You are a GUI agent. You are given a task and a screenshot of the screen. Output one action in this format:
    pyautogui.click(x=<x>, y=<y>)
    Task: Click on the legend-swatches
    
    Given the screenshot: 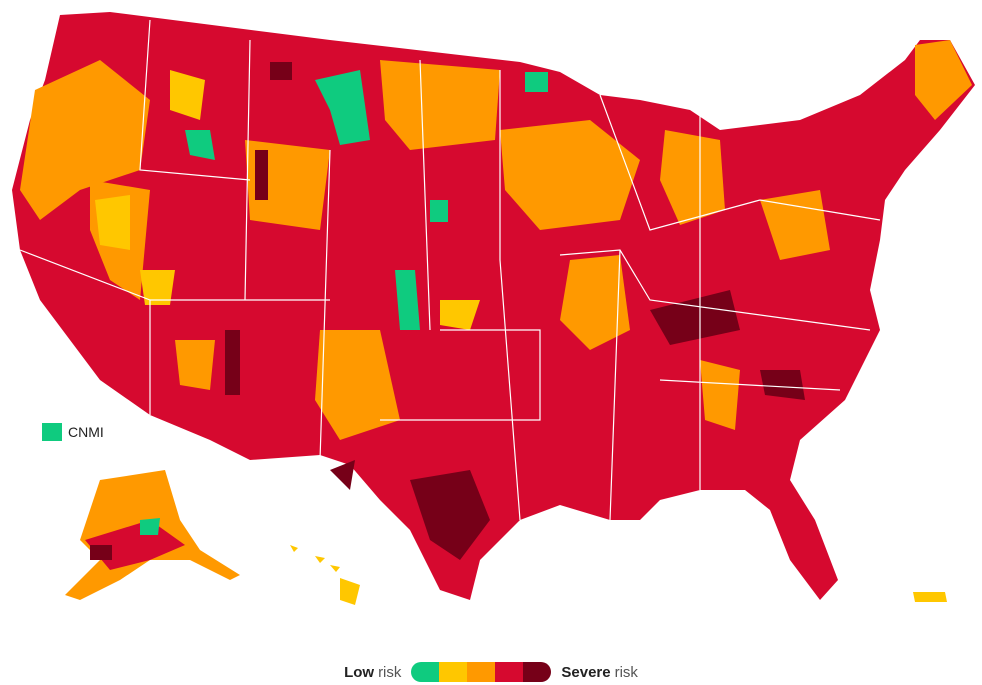 What is the action you would take?
    pyautogui.click(x=481, y=672)
    